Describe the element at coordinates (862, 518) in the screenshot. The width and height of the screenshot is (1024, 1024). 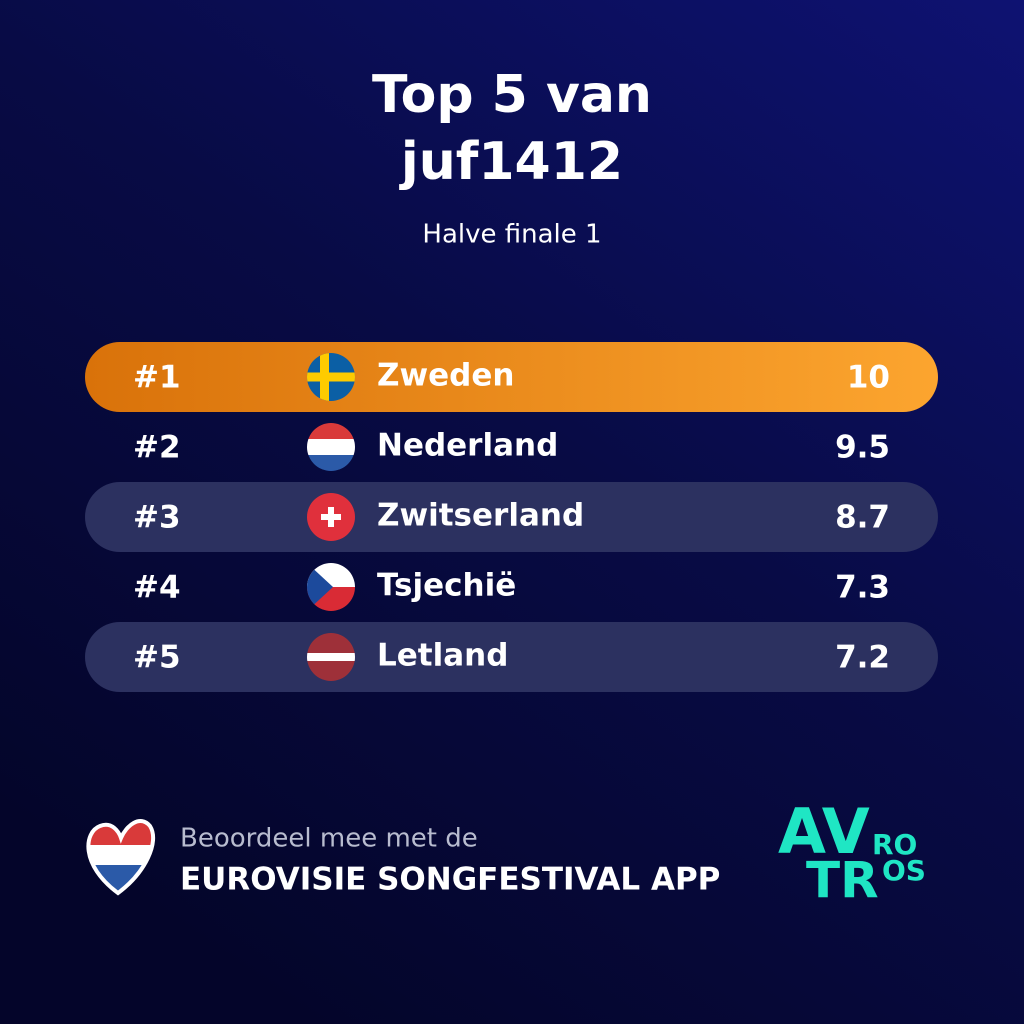
I see `score: 8.7` at that location.